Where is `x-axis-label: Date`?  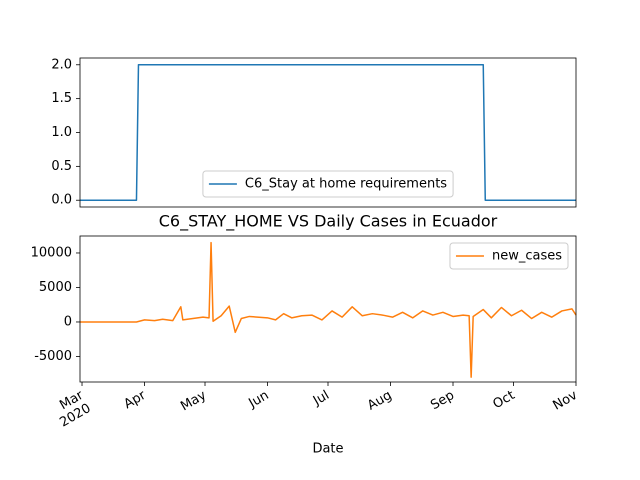
x-axis-label: Date is located at coordinates (327, 449).